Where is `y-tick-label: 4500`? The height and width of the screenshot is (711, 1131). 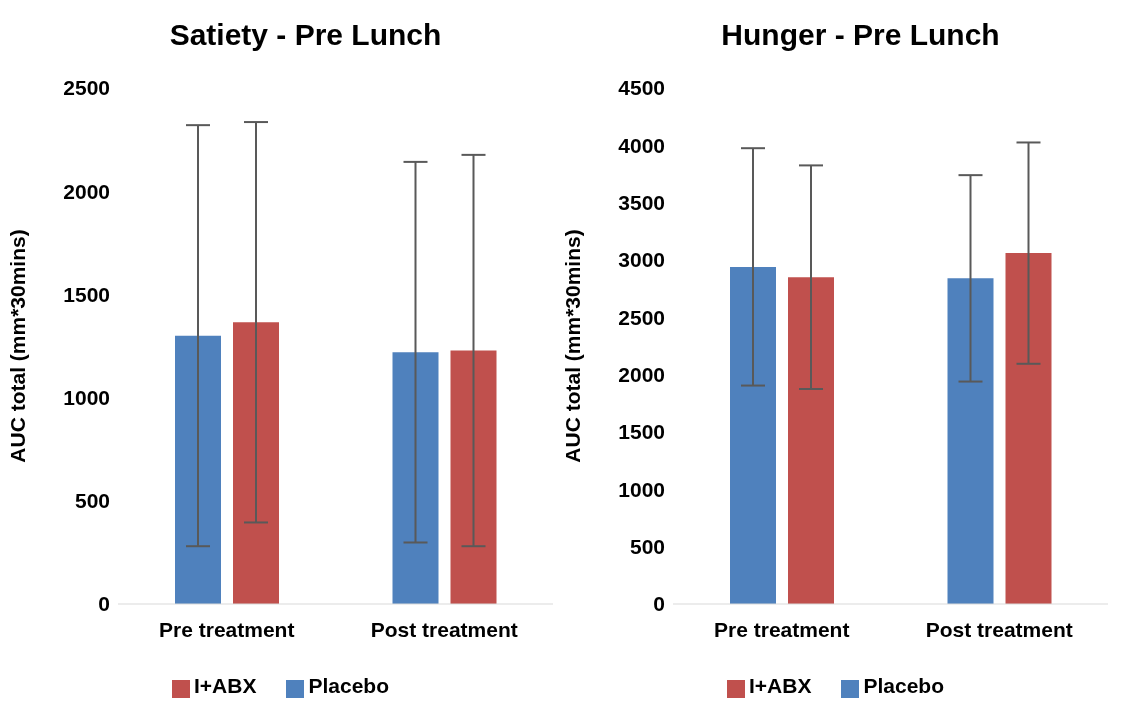
y-tick-label: 4500 is located at coordinates (641, 88).